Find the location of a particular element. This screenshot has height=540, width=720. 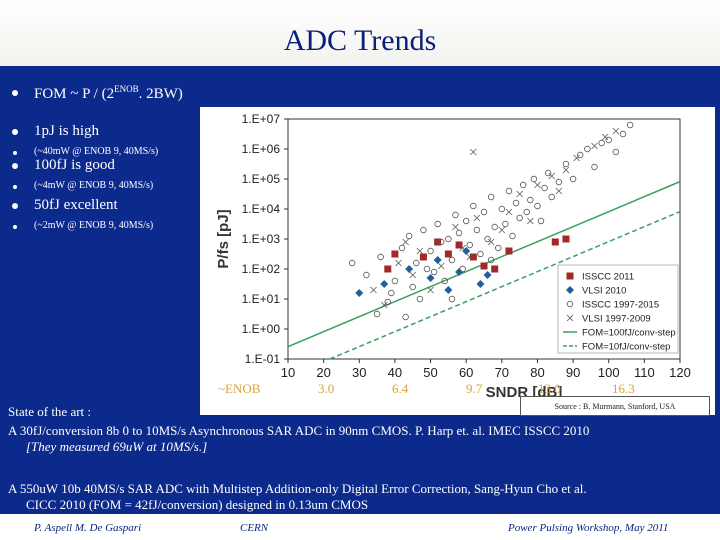

footer-org: CERN is located at coordinates (254, 528).